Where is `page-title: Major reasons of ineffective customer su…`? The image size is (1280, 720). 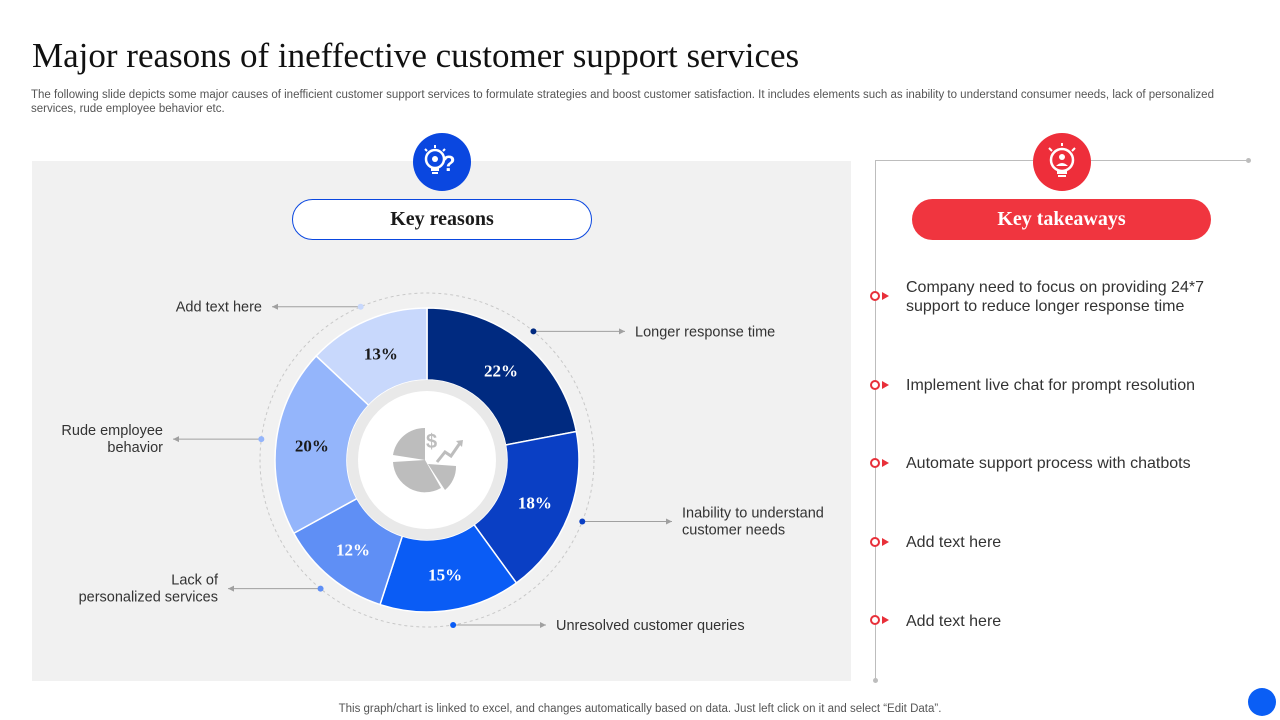
page-title: Major reasons of ineffective customer su… is located at coordinates (416, 55).